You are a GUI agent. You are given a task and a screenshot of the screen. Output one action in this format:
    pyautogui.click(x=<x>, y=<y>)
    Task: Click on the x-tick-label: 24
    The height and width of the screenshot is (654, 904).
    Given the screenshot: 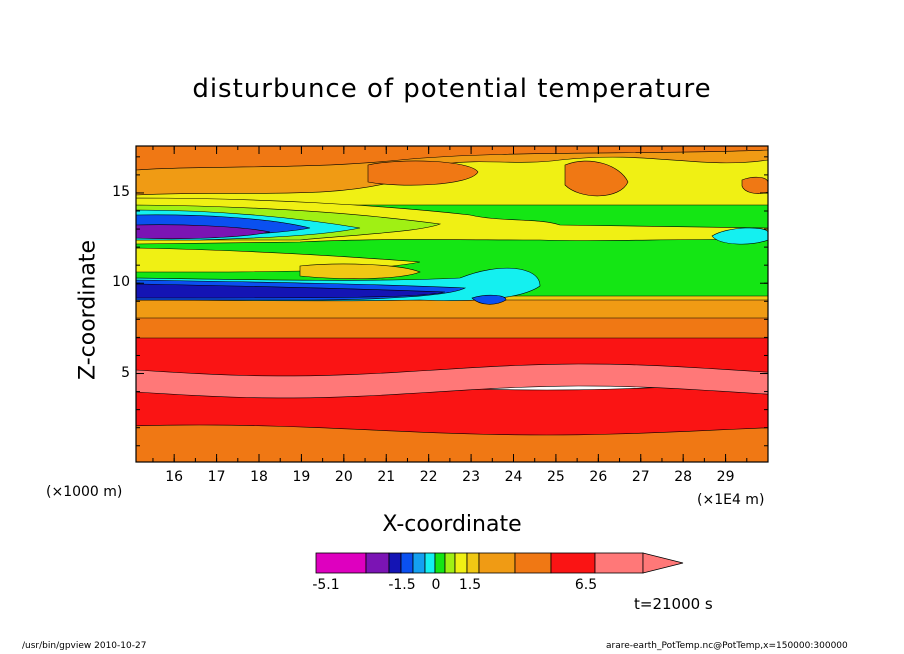 What is the action you would take?
    pyautogui.click(x=513, y=477)
    